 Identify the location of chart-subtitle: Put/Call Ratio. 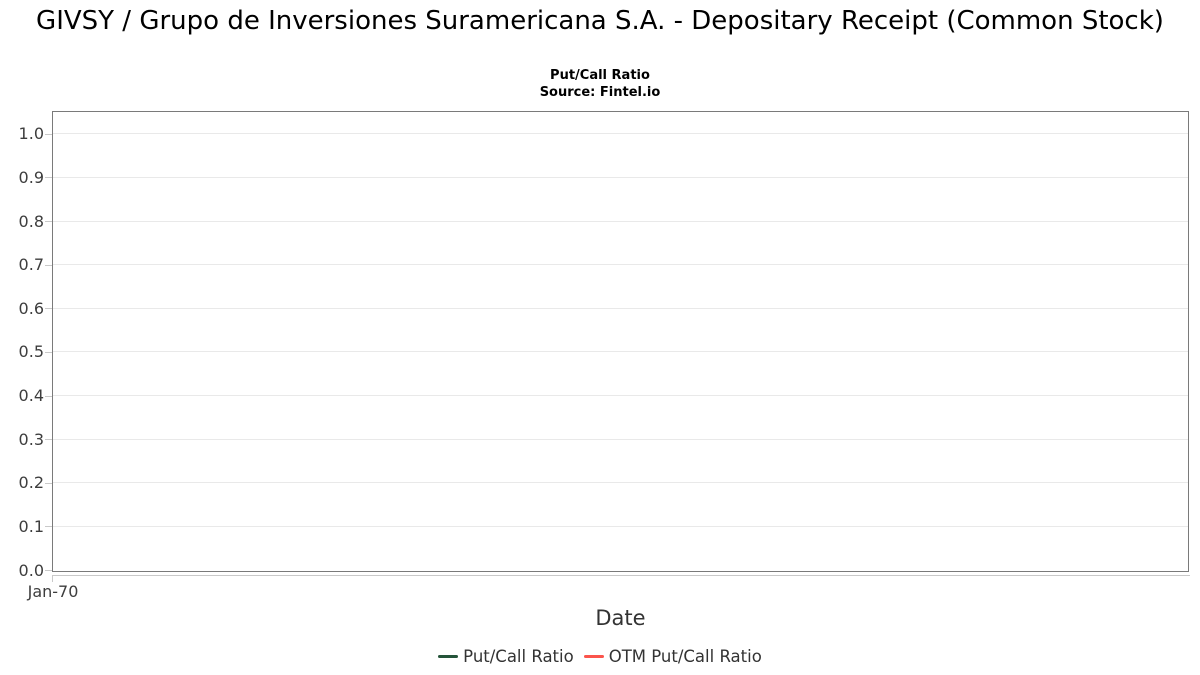
(600, 75).